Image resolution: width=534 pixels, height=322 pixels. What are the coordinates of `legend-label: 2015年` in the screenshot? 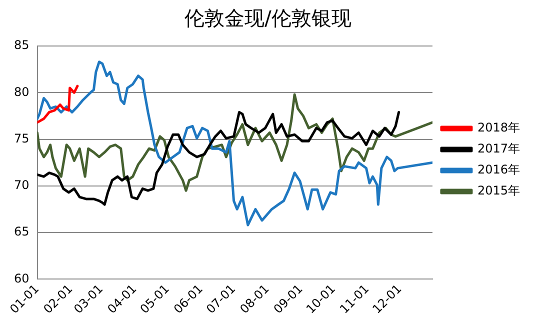 It's located at (498, 191).